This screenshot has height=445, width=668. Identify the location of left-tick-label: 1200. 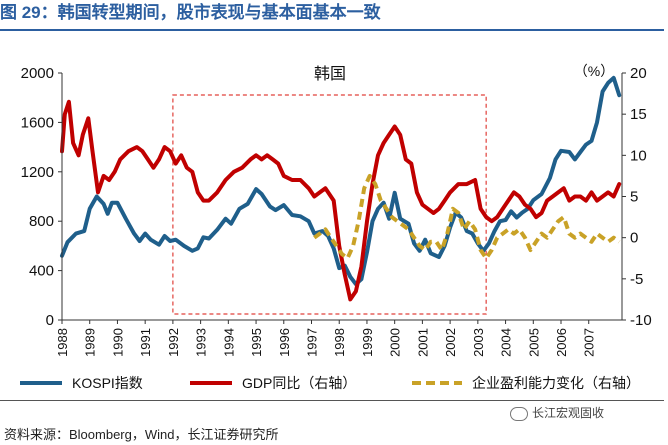
(37, 172).